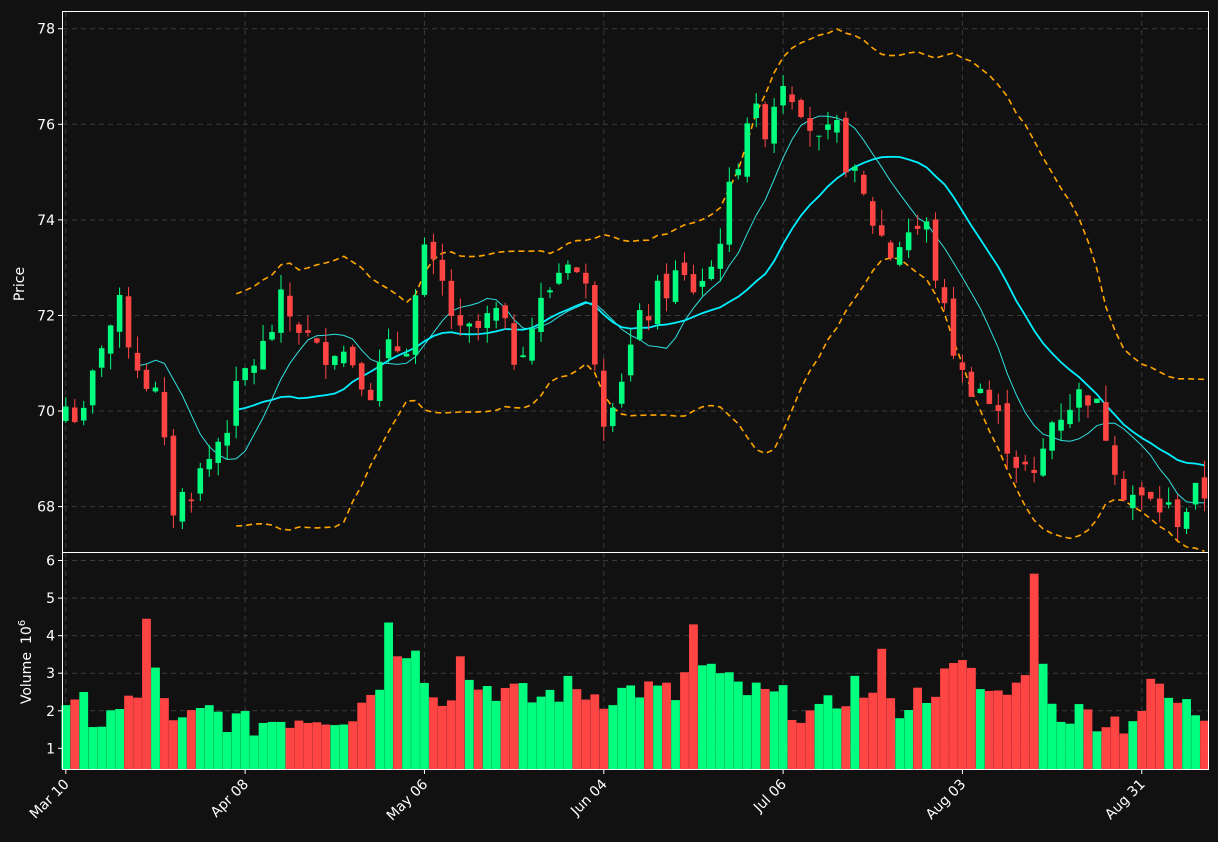  I want to click on volume-tick-label: 1, so click(50, 749).